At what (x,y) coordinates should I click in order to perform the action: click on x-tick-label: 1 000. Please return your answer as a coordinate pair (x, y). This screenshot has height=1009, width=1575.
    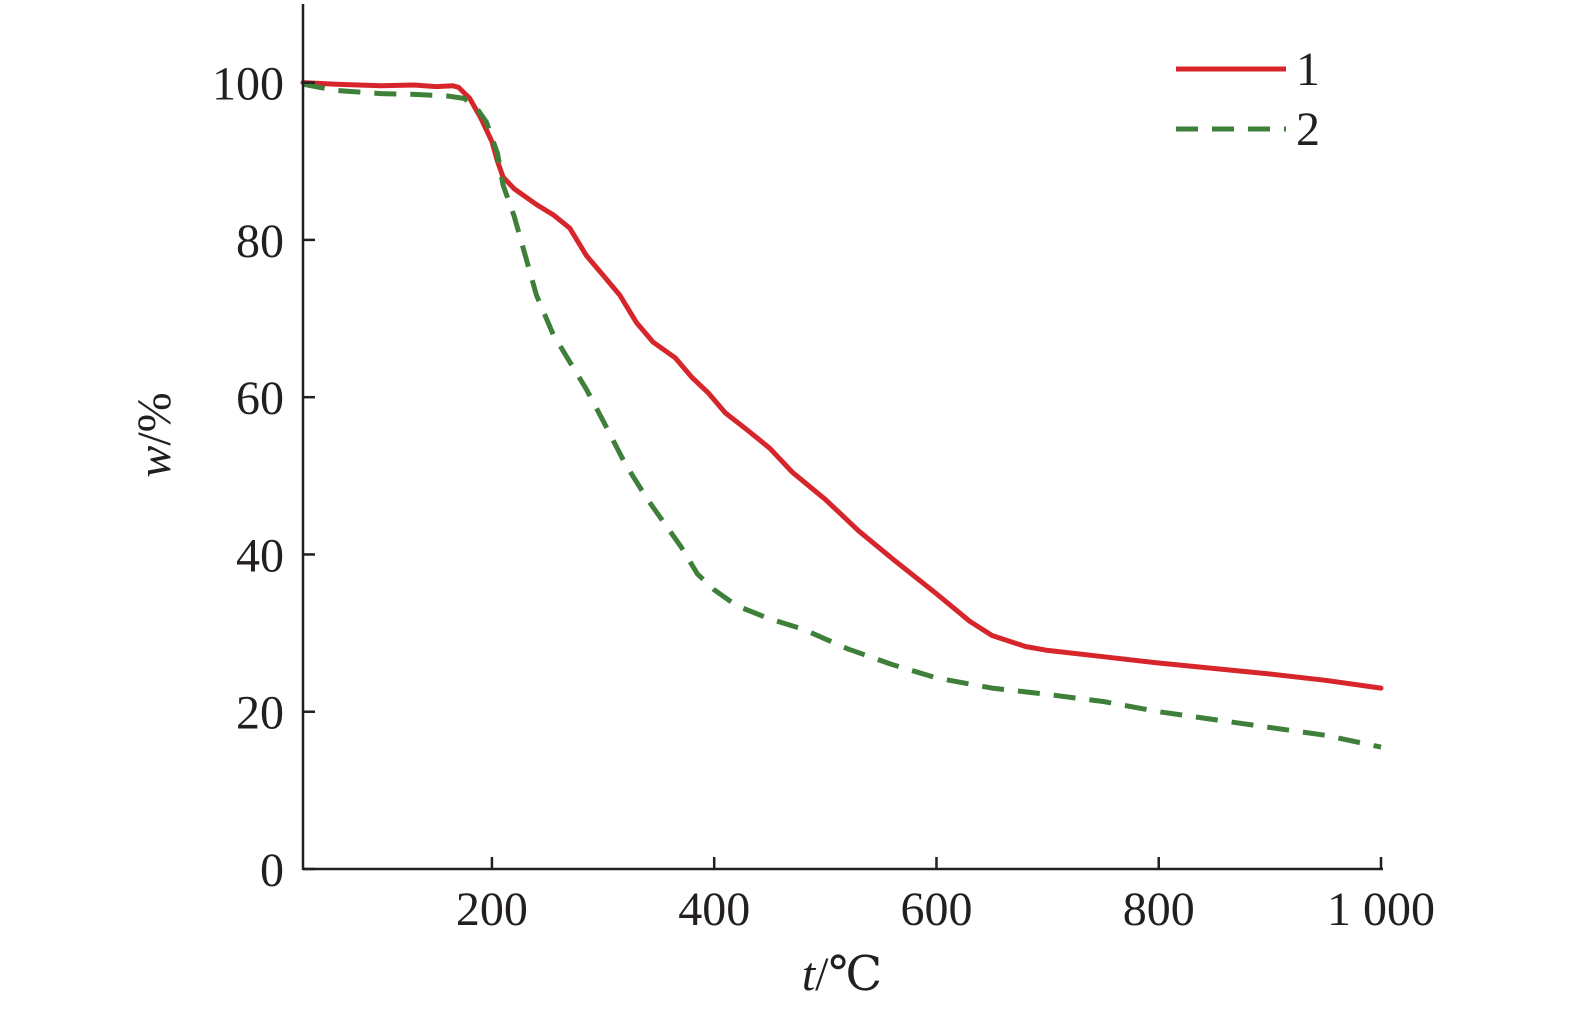
    Looking at the image, I should click on (1381, 909).